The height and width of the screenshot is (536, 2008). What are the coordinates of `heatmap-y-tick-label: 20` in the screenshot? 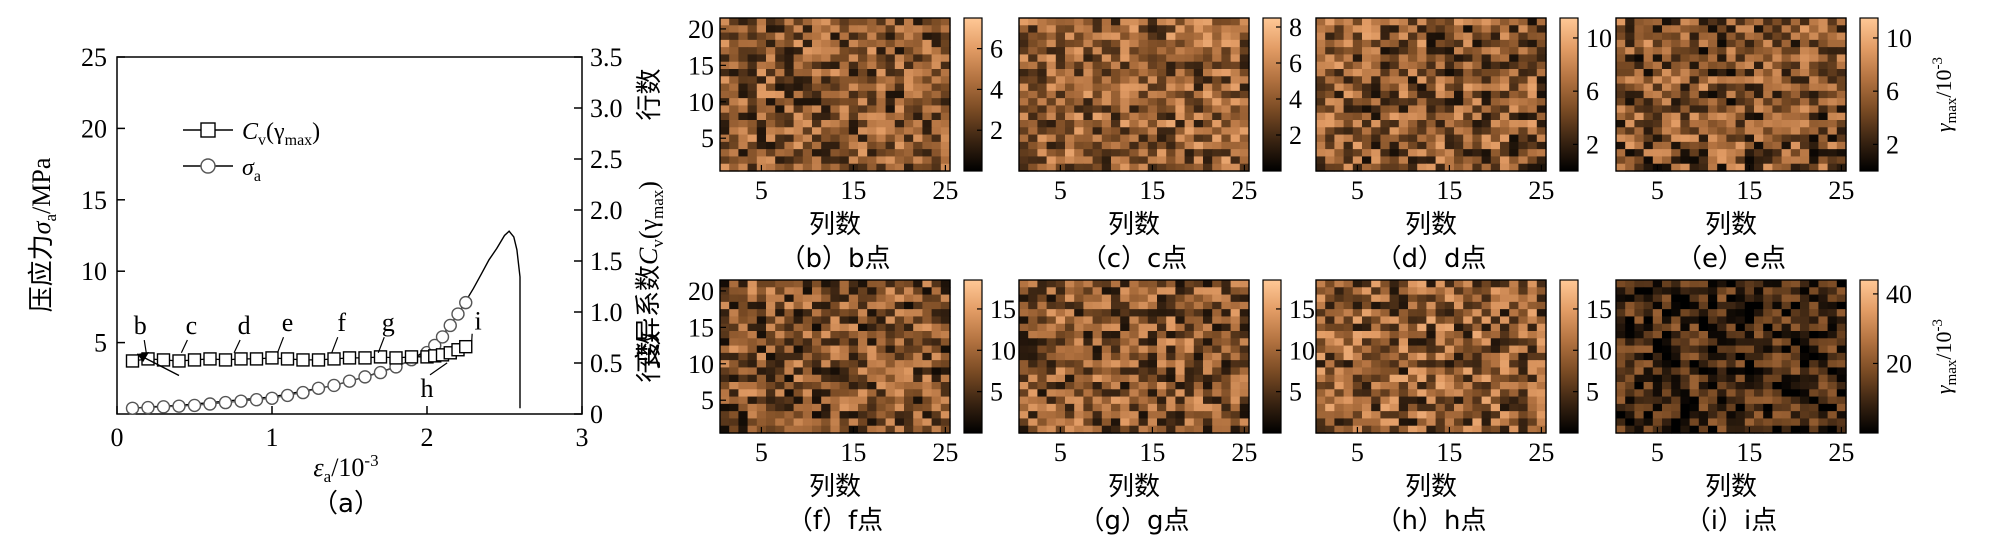 It's located at (701, 291).